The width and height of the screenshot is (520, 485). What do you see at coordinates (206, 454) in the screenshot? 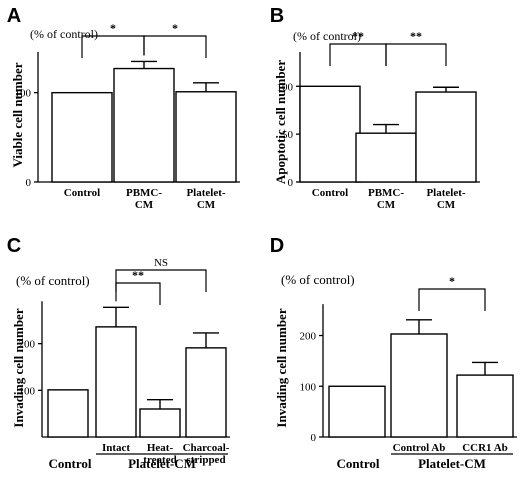
I see `category-label: Charcoal-stripped` at bounding box center [206, 454].